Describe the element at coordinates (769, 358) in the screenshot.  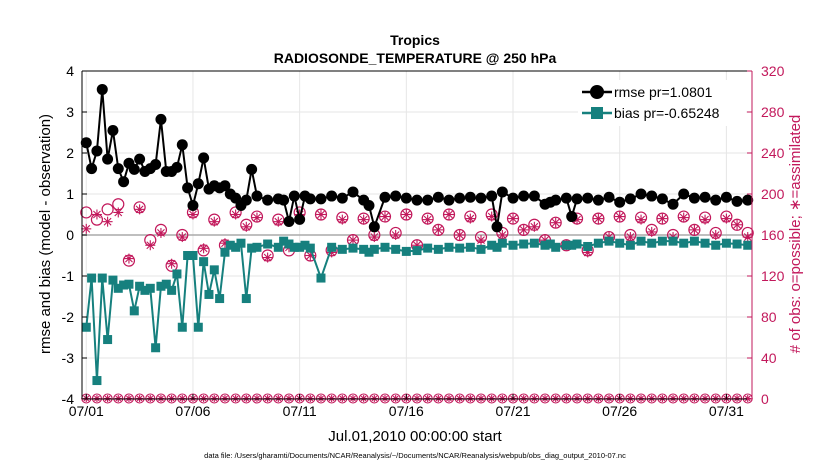
I see `y-right-tick-label: 40` at that location.